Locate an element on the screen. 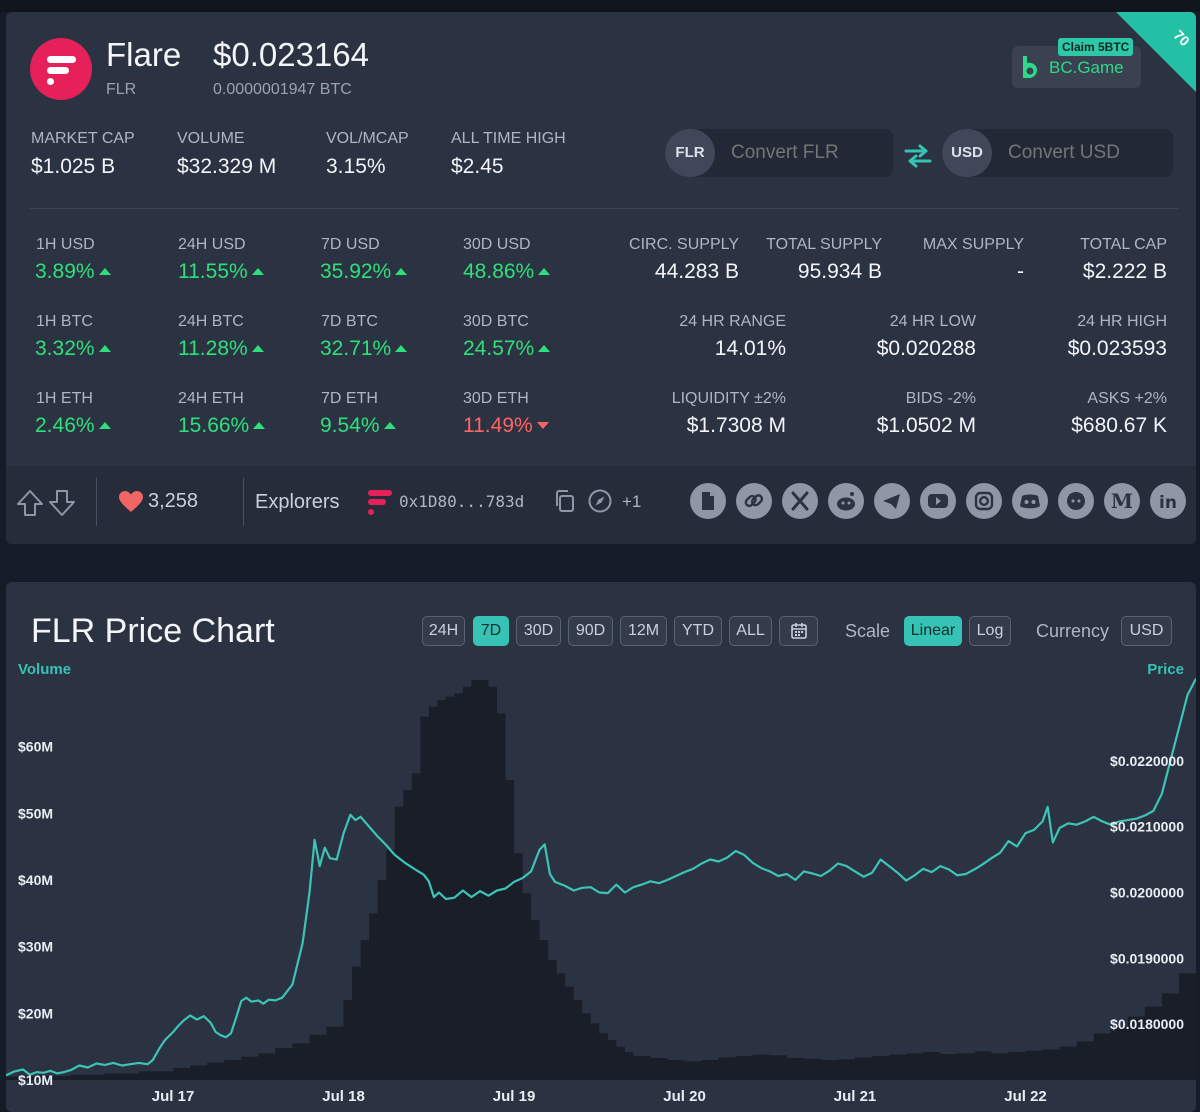 This screenshot has width=1200, height=1112. calendar-icon is located at coordinates (798, 631).